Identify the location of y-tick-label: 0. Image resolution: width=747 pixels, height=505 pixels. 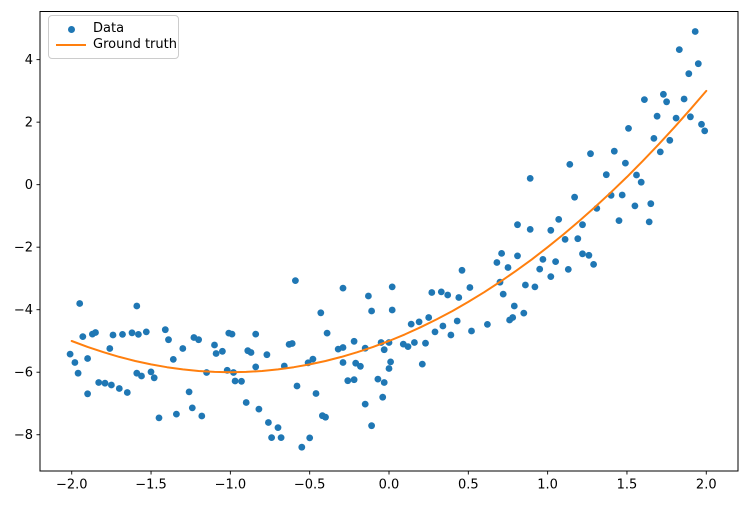
(29, 185).